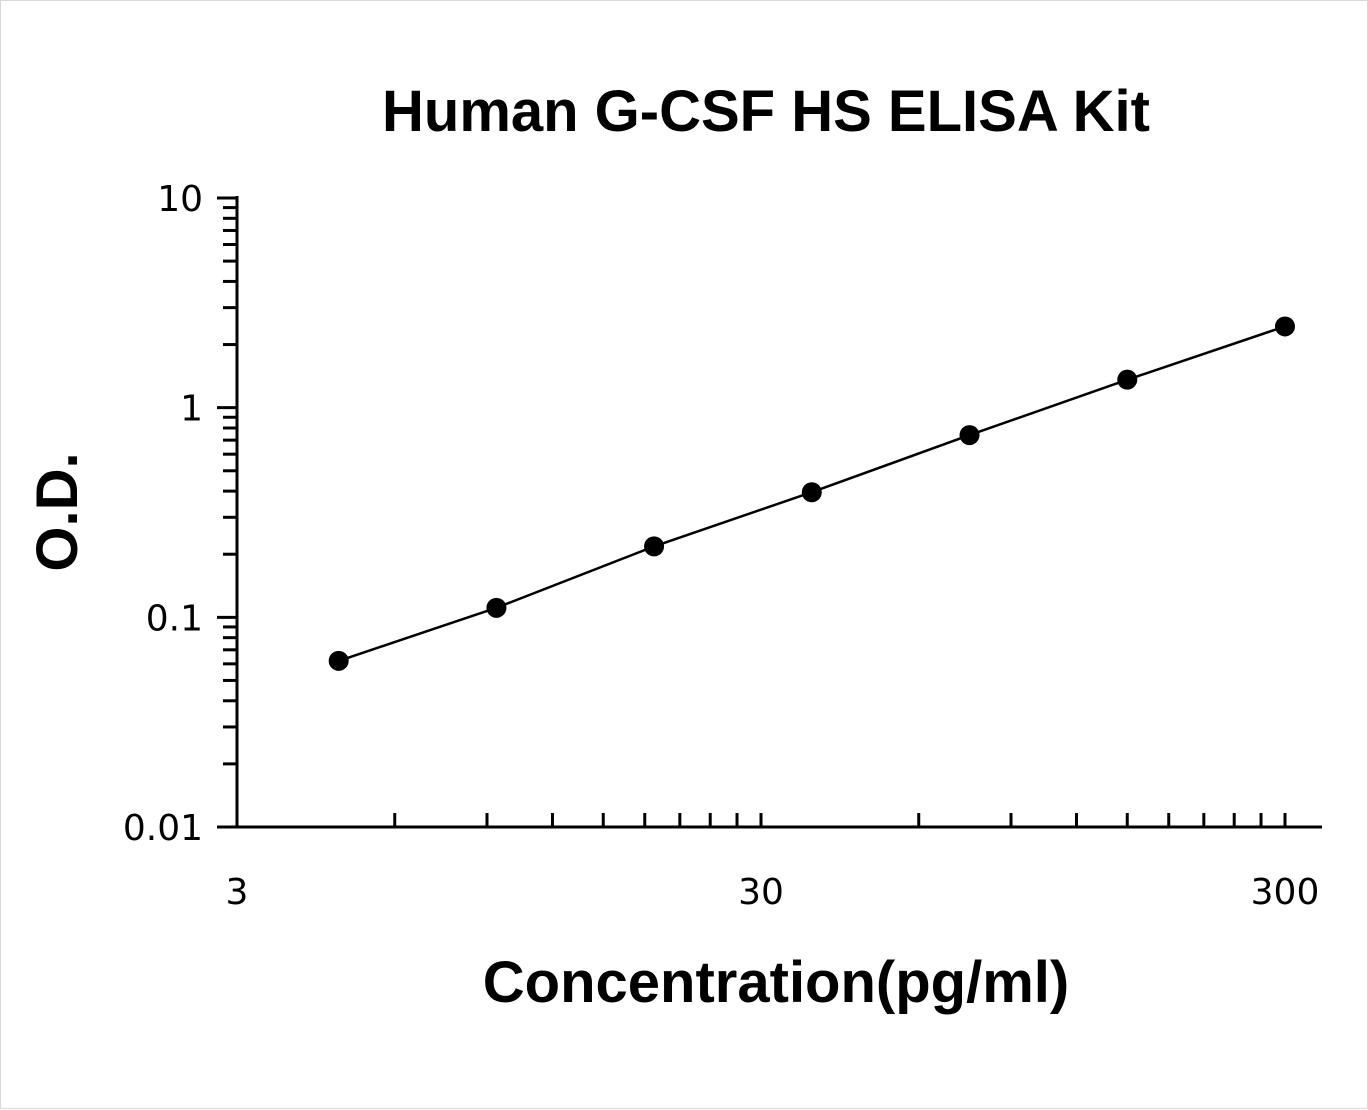  What do you see at coordinates (1285, 892) in the screenshot?
I see `x-tick-label: 300` at bounding box center [1285, 892].